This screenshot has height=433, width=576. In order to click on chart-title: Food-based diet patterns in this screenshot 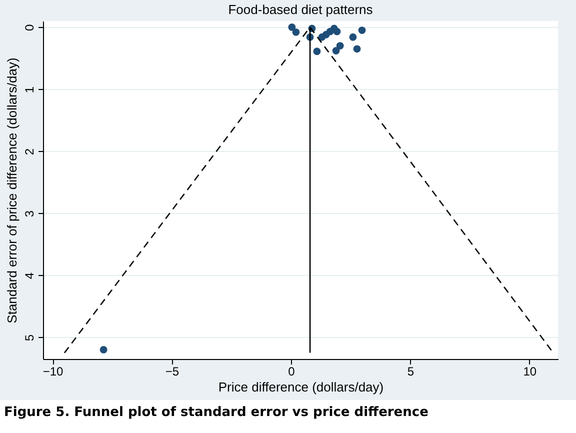, I will do `click(301, 9)`.